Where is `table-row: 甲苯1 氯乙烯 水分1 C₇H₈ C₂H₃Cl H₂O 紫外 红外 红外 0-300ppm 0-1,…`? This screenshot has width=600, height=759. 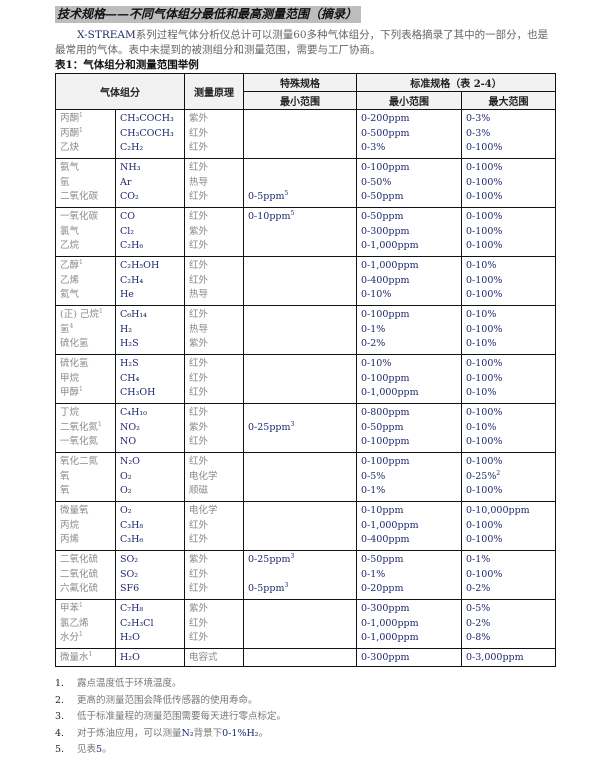 table-row: 甲苯1 氯乙烯 水分1 C₇H₈ C₂H₃Cl H₂O 紫外 红外 红外 0-300ppm 0-1,… is located at coordinates (305, 624).